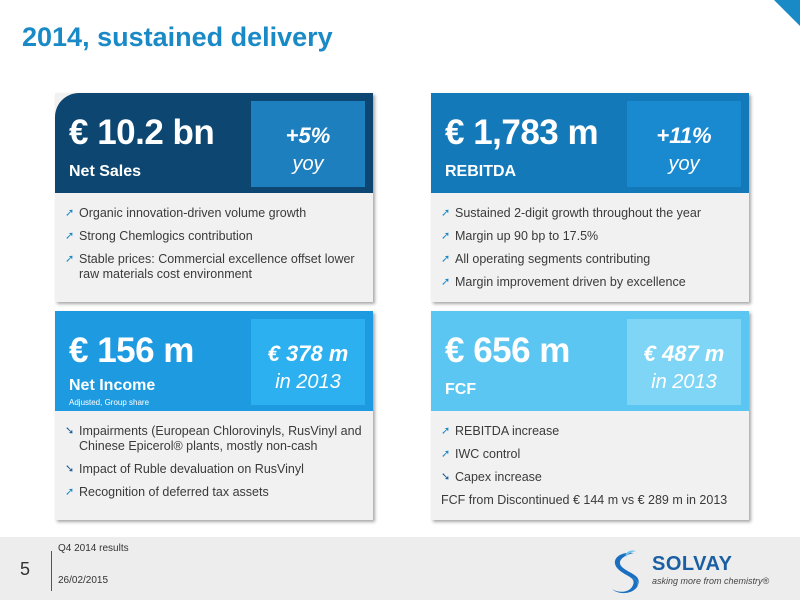 This screenshot has width=800, height=600. What do you see at coordinates (481, 454) in the screenshot?
I see `list-item: ➚ IWC control` at bounding box center [481, 454].